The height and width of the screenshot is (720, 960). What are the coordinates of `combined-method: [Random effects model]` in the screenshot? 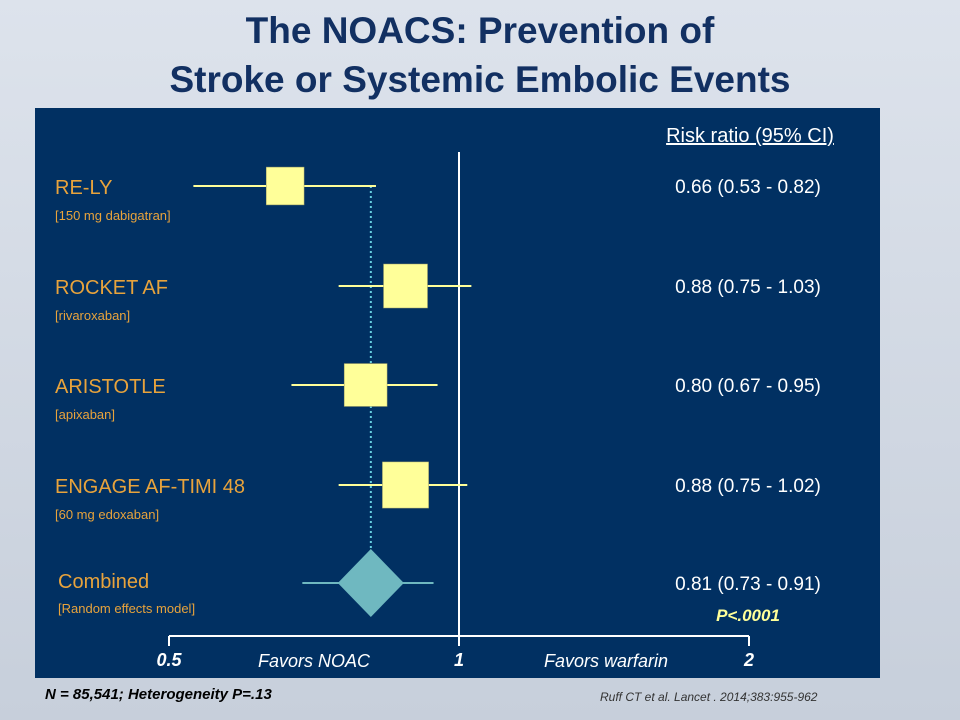 It's located at (126, 608).